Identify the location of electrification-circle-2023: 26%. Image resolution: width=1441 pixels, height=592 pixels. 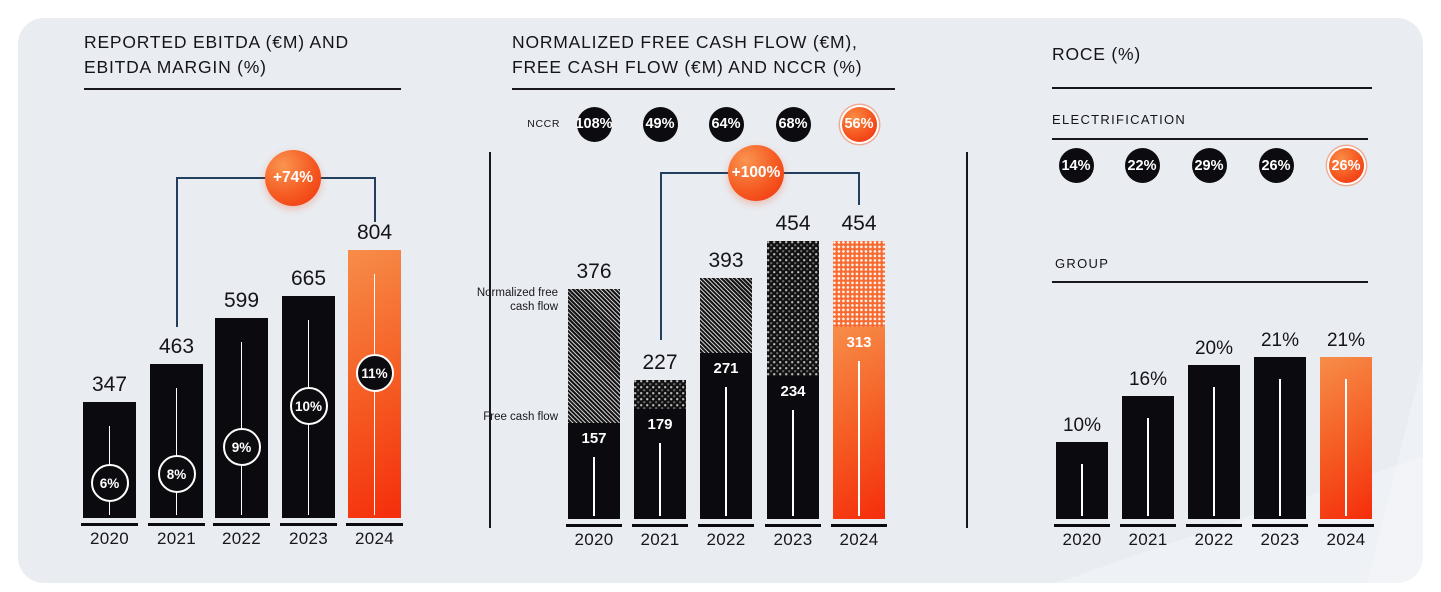
(1276, 165).